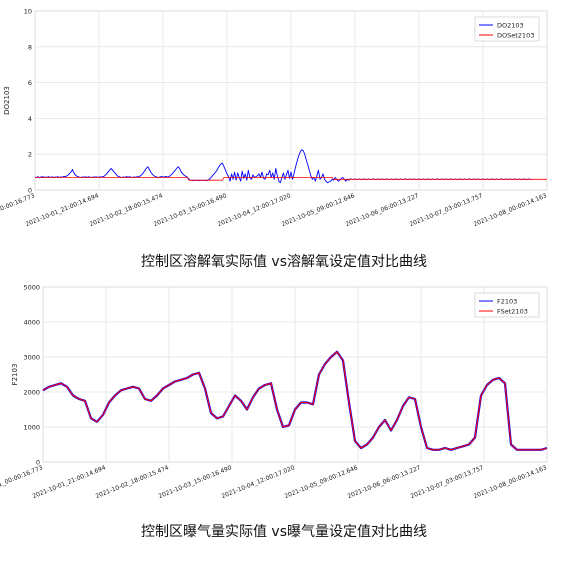 Image resolution: width=568 pixels, height=561 pixels. Describe the element at coordinates (510, 210) in the screenshot. I see `x-tick-label: 2021-10-08_00:00:14.163` at that location.